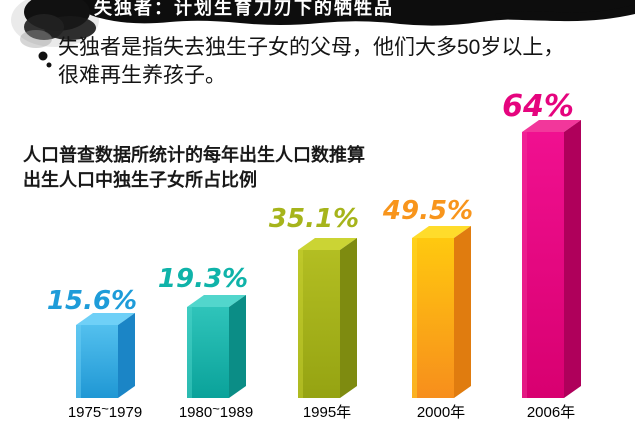 The height and width of the screenshot is (433, 635). I want to click on value-label-4: 49.5%, so click(428, 211).